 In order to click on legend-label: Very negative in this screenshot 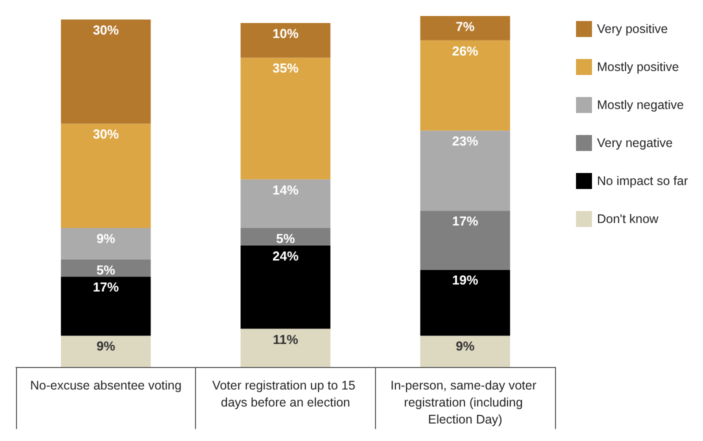, I will do `click(634, 143)`.